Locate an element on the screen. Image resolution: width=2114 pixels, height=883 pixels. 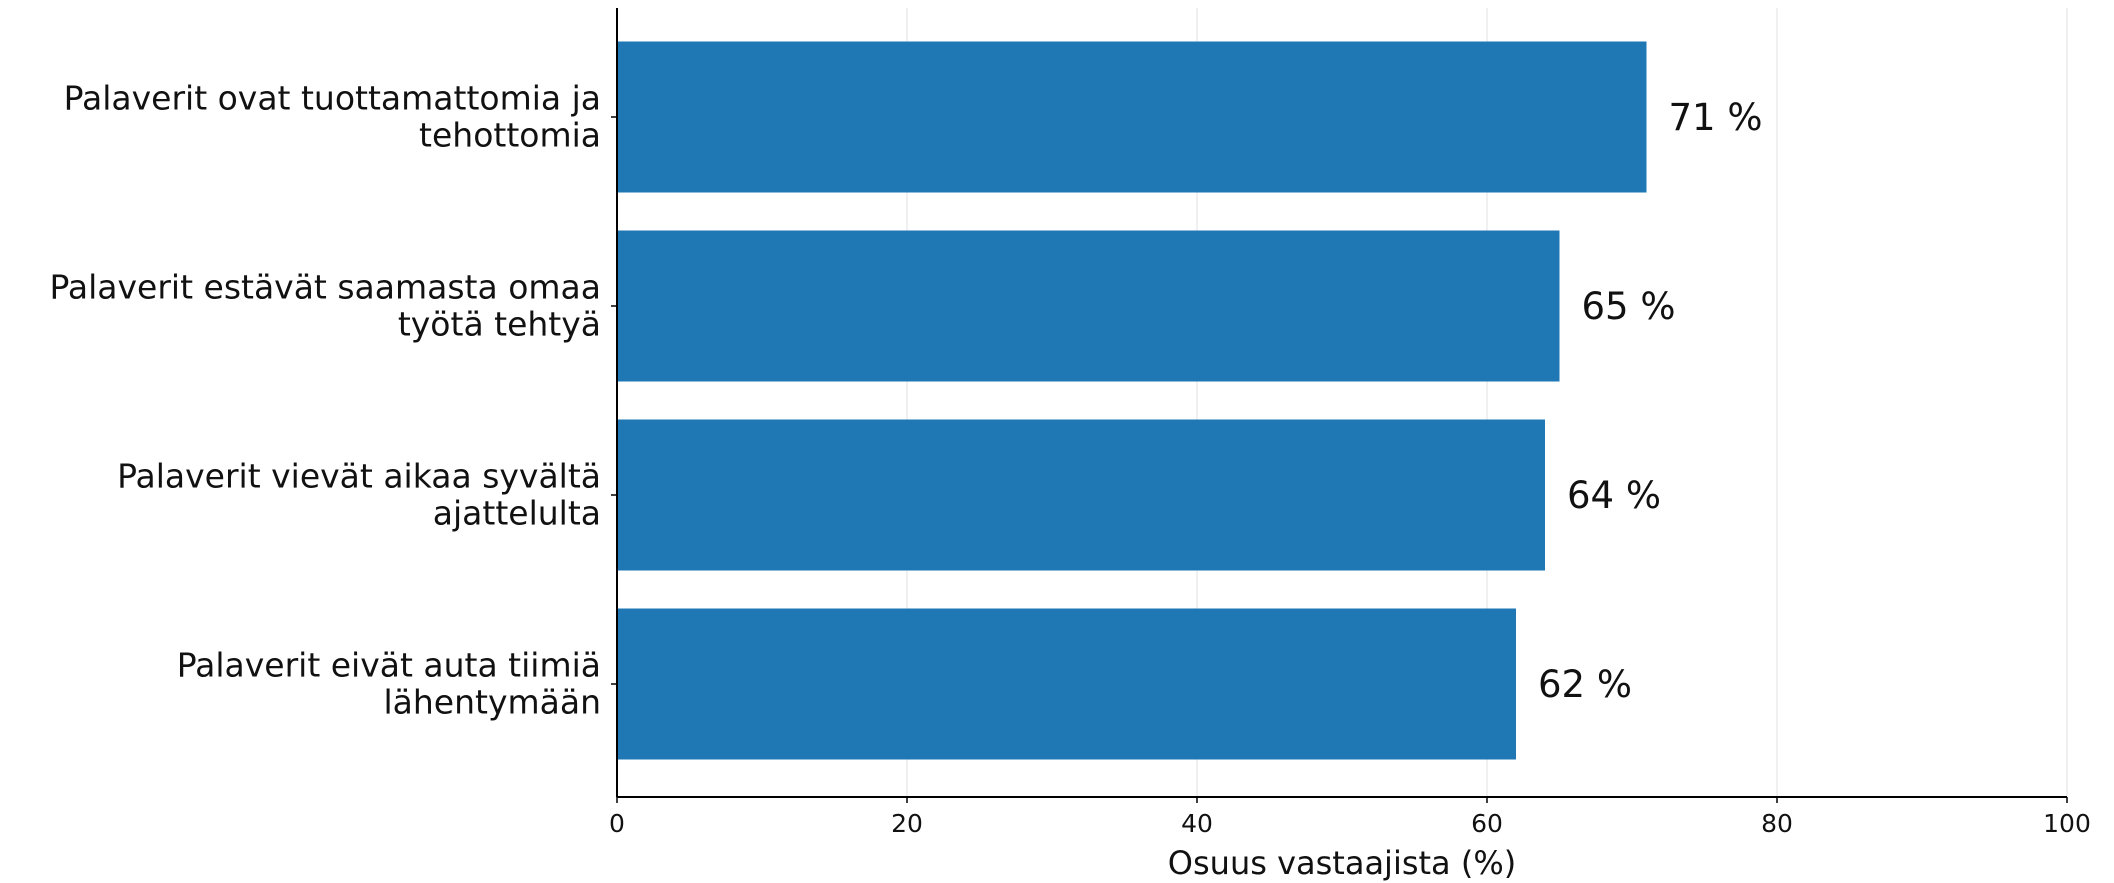
x-tick-label: 20 is located at coordinates (907, 823).